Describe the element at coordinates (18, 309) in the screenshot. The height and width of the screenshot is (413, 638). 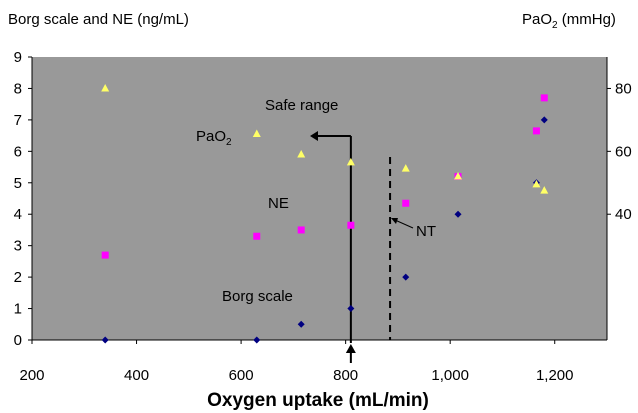
I see `y-left-tick-label: 1` at that location.